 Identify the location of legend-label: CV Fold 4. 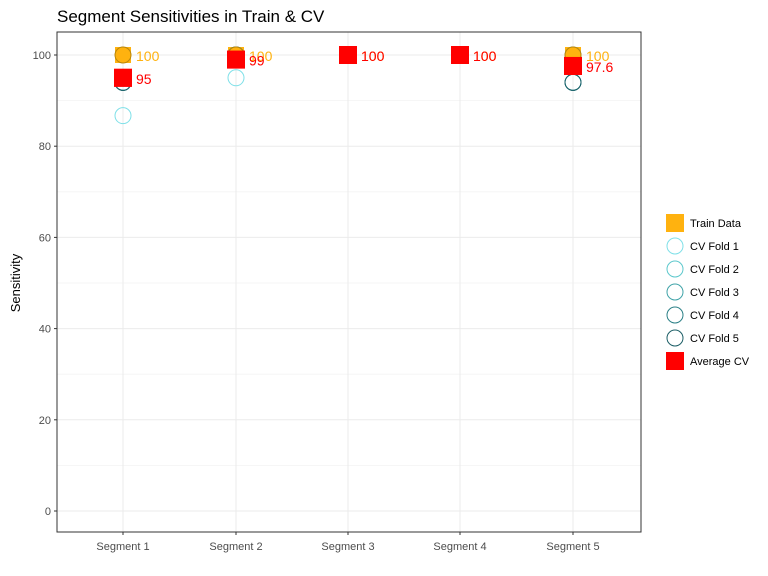
(714, 316).